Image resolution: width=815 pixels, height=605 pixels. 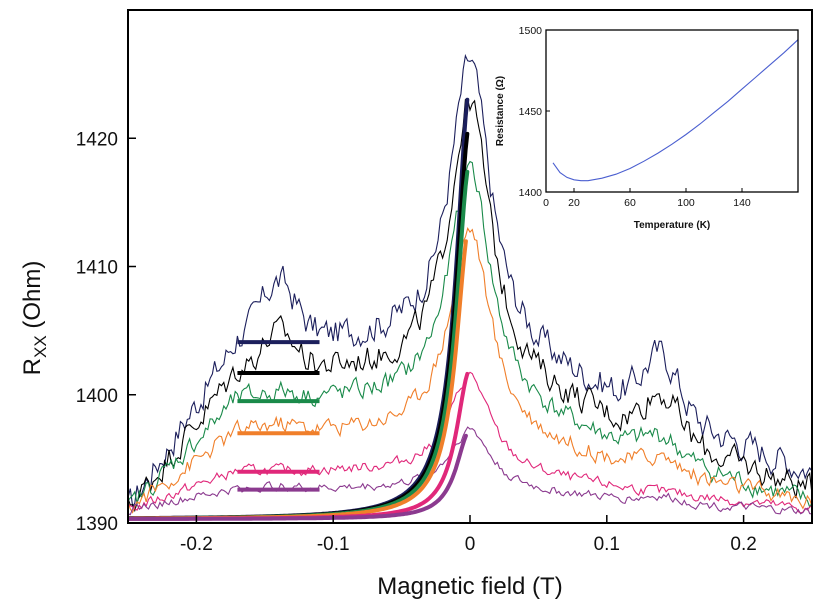 What do you see at coordinates (97, 139) in the screenshot?
I see `y-tick-label: 1420` at bounding box center [97, 139].